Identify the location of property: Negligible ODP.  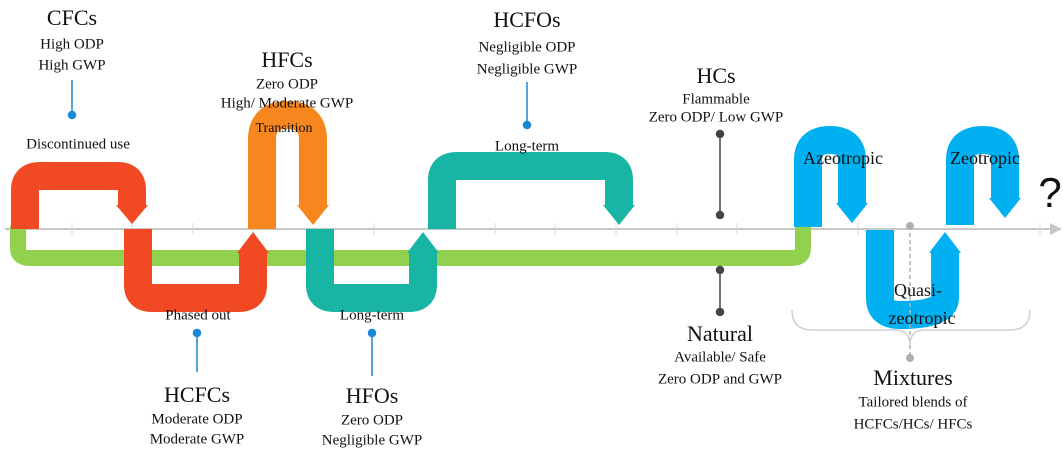
(526, 47).